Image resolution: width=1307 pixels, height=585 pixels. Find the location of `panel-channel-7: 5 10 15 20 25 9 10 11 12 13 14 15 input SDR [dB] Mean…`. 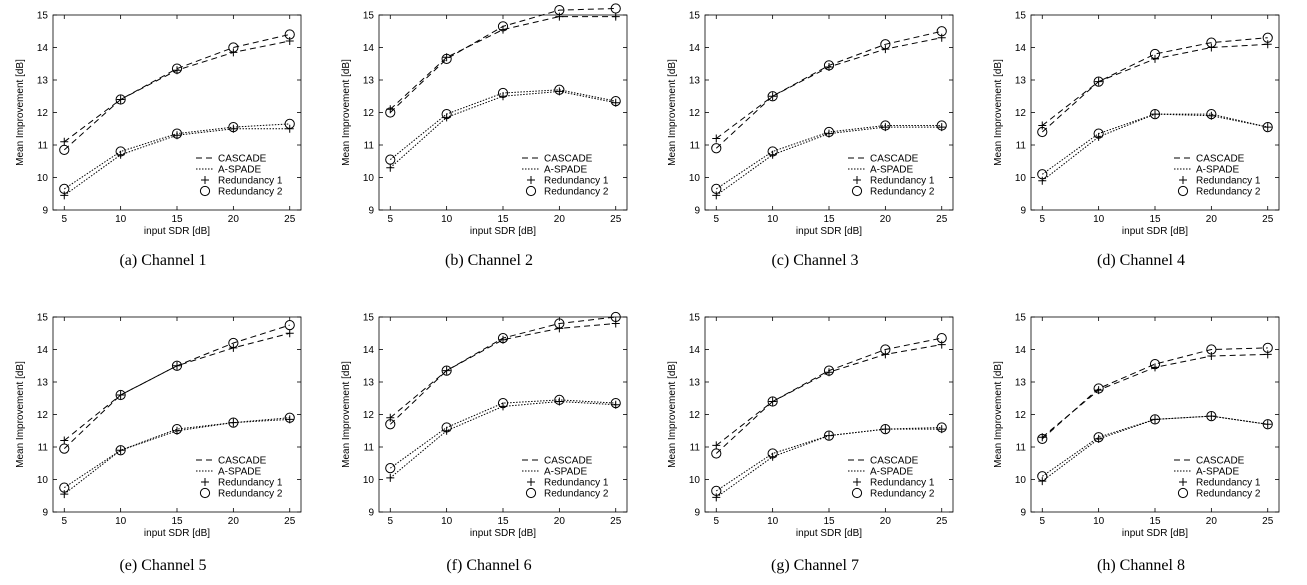

panel-channel-7: 5 10 15 20 25 9 10 11 12 13 14 15 input SDR [dB] Mean… is located at coordinates (815, 439).